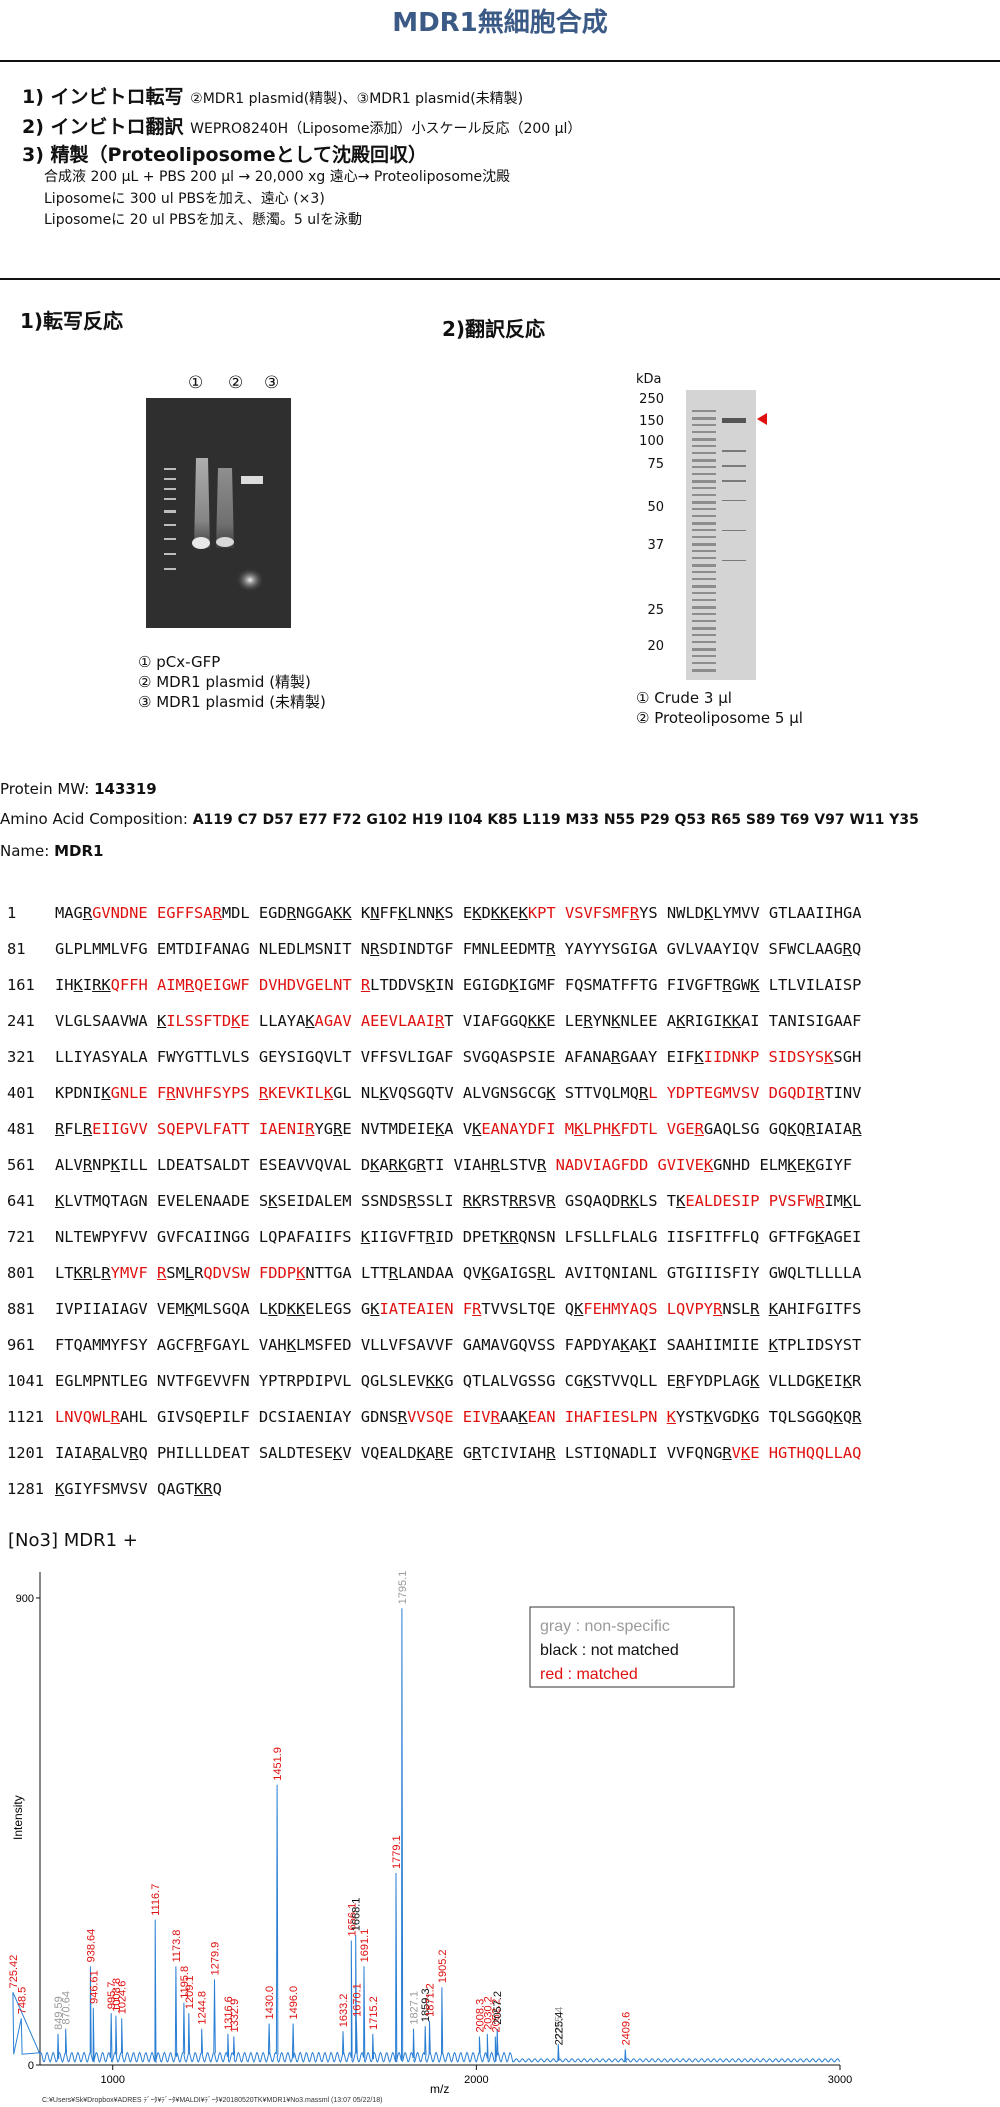  Describe the element at coordinates (498, 2008) in the screenshot. I see `peak-label: 2057.2` at that location.